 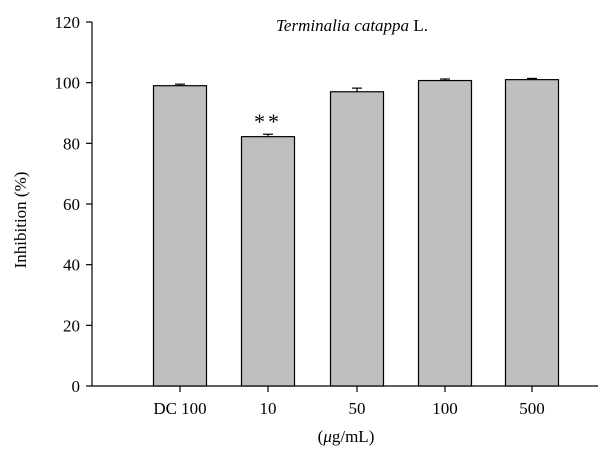 What do you see at coordinates (345, 401) in the screenshot?
I see `x-axis: DC 100 10 50 100 500` at bounding box center [345, 401].